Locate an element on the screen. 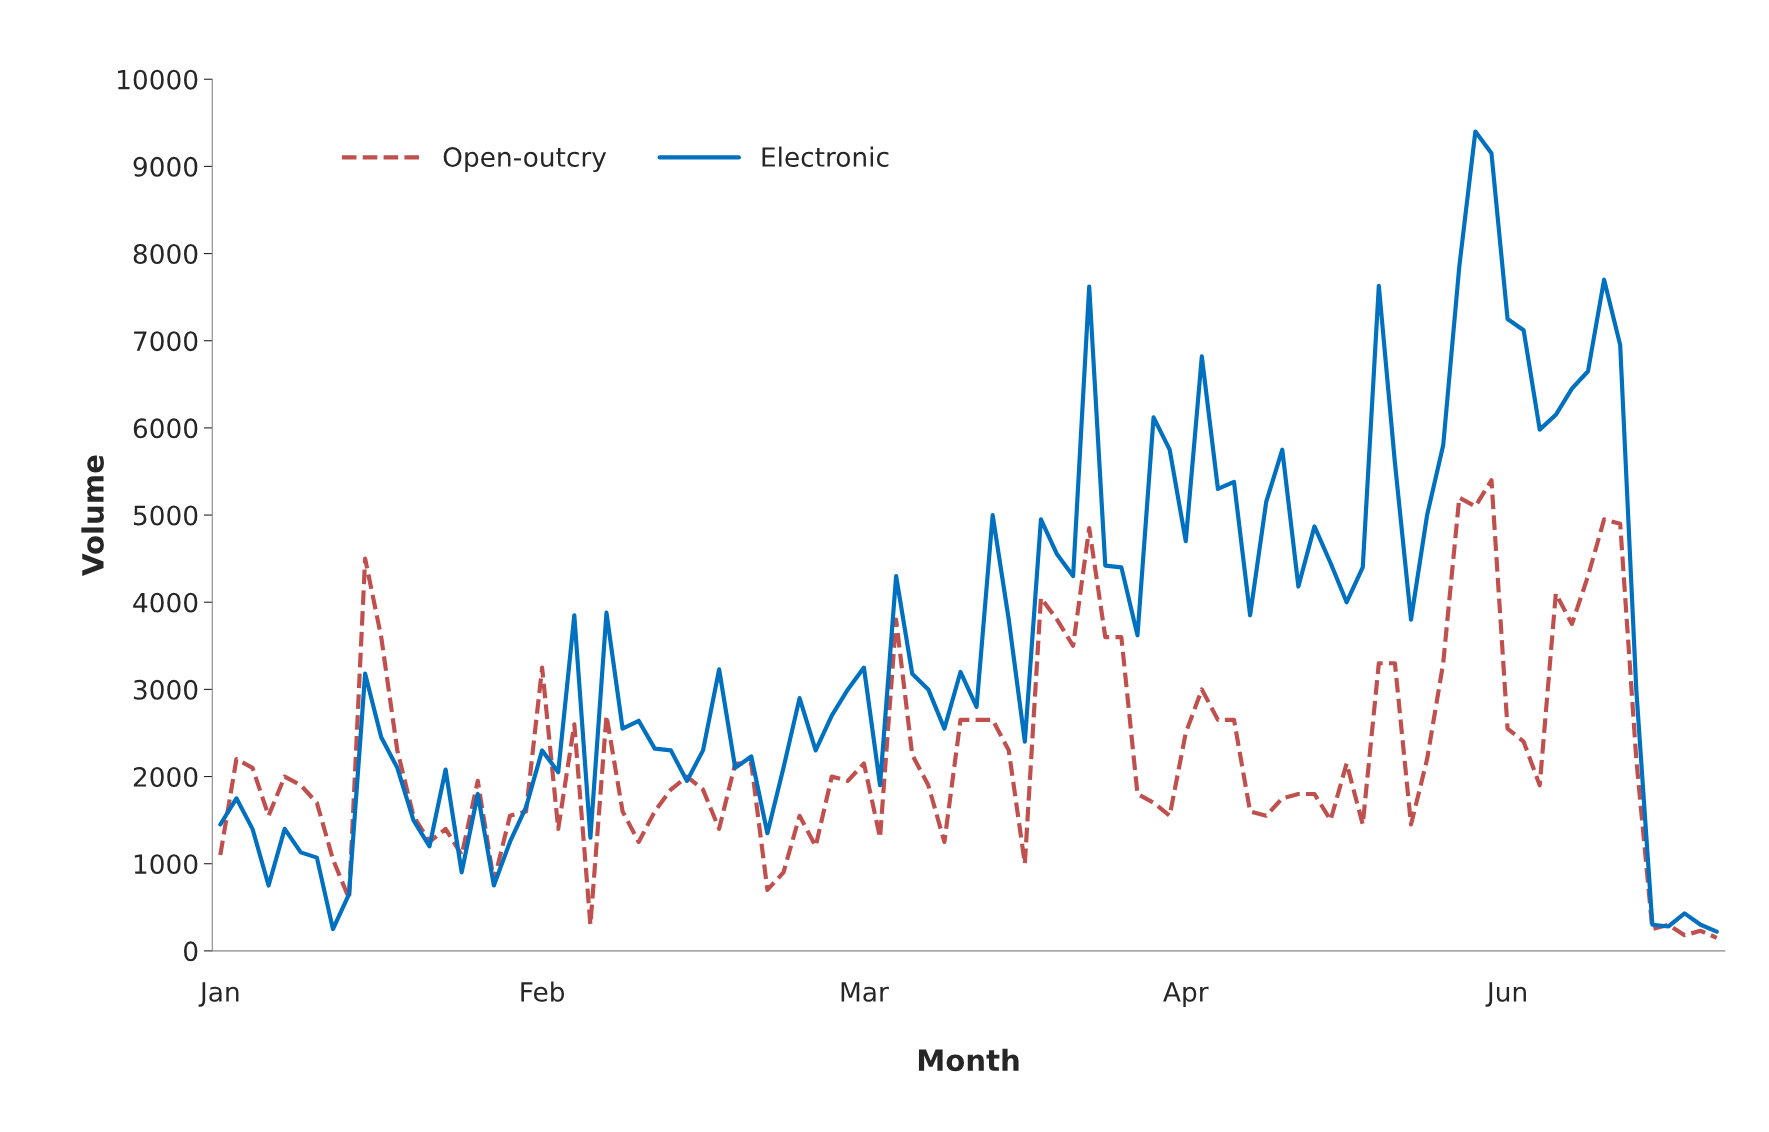 This screenshot has width=1769, height=1132. y-axis-title: Volume is located at coordinates (92, 515).